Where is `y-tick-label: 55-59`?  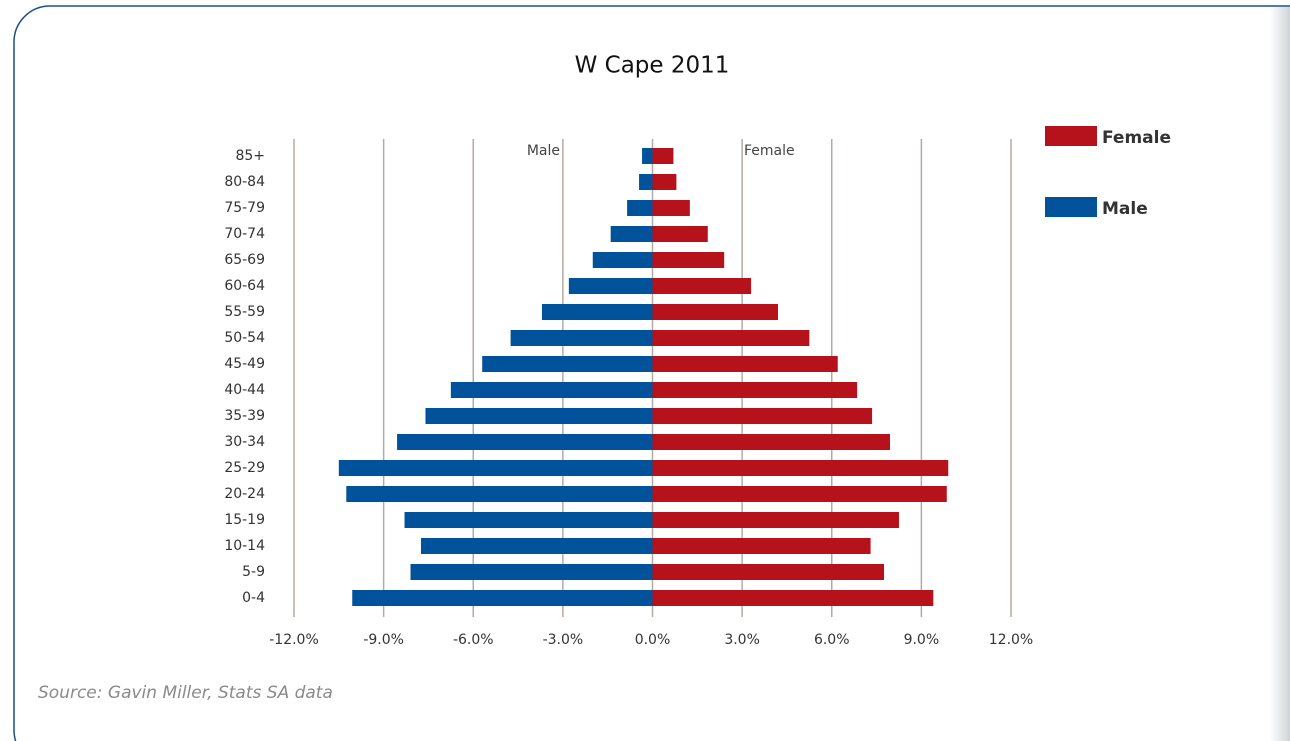 y-tick-label: 55-59 is located at coordinates (244, 312).